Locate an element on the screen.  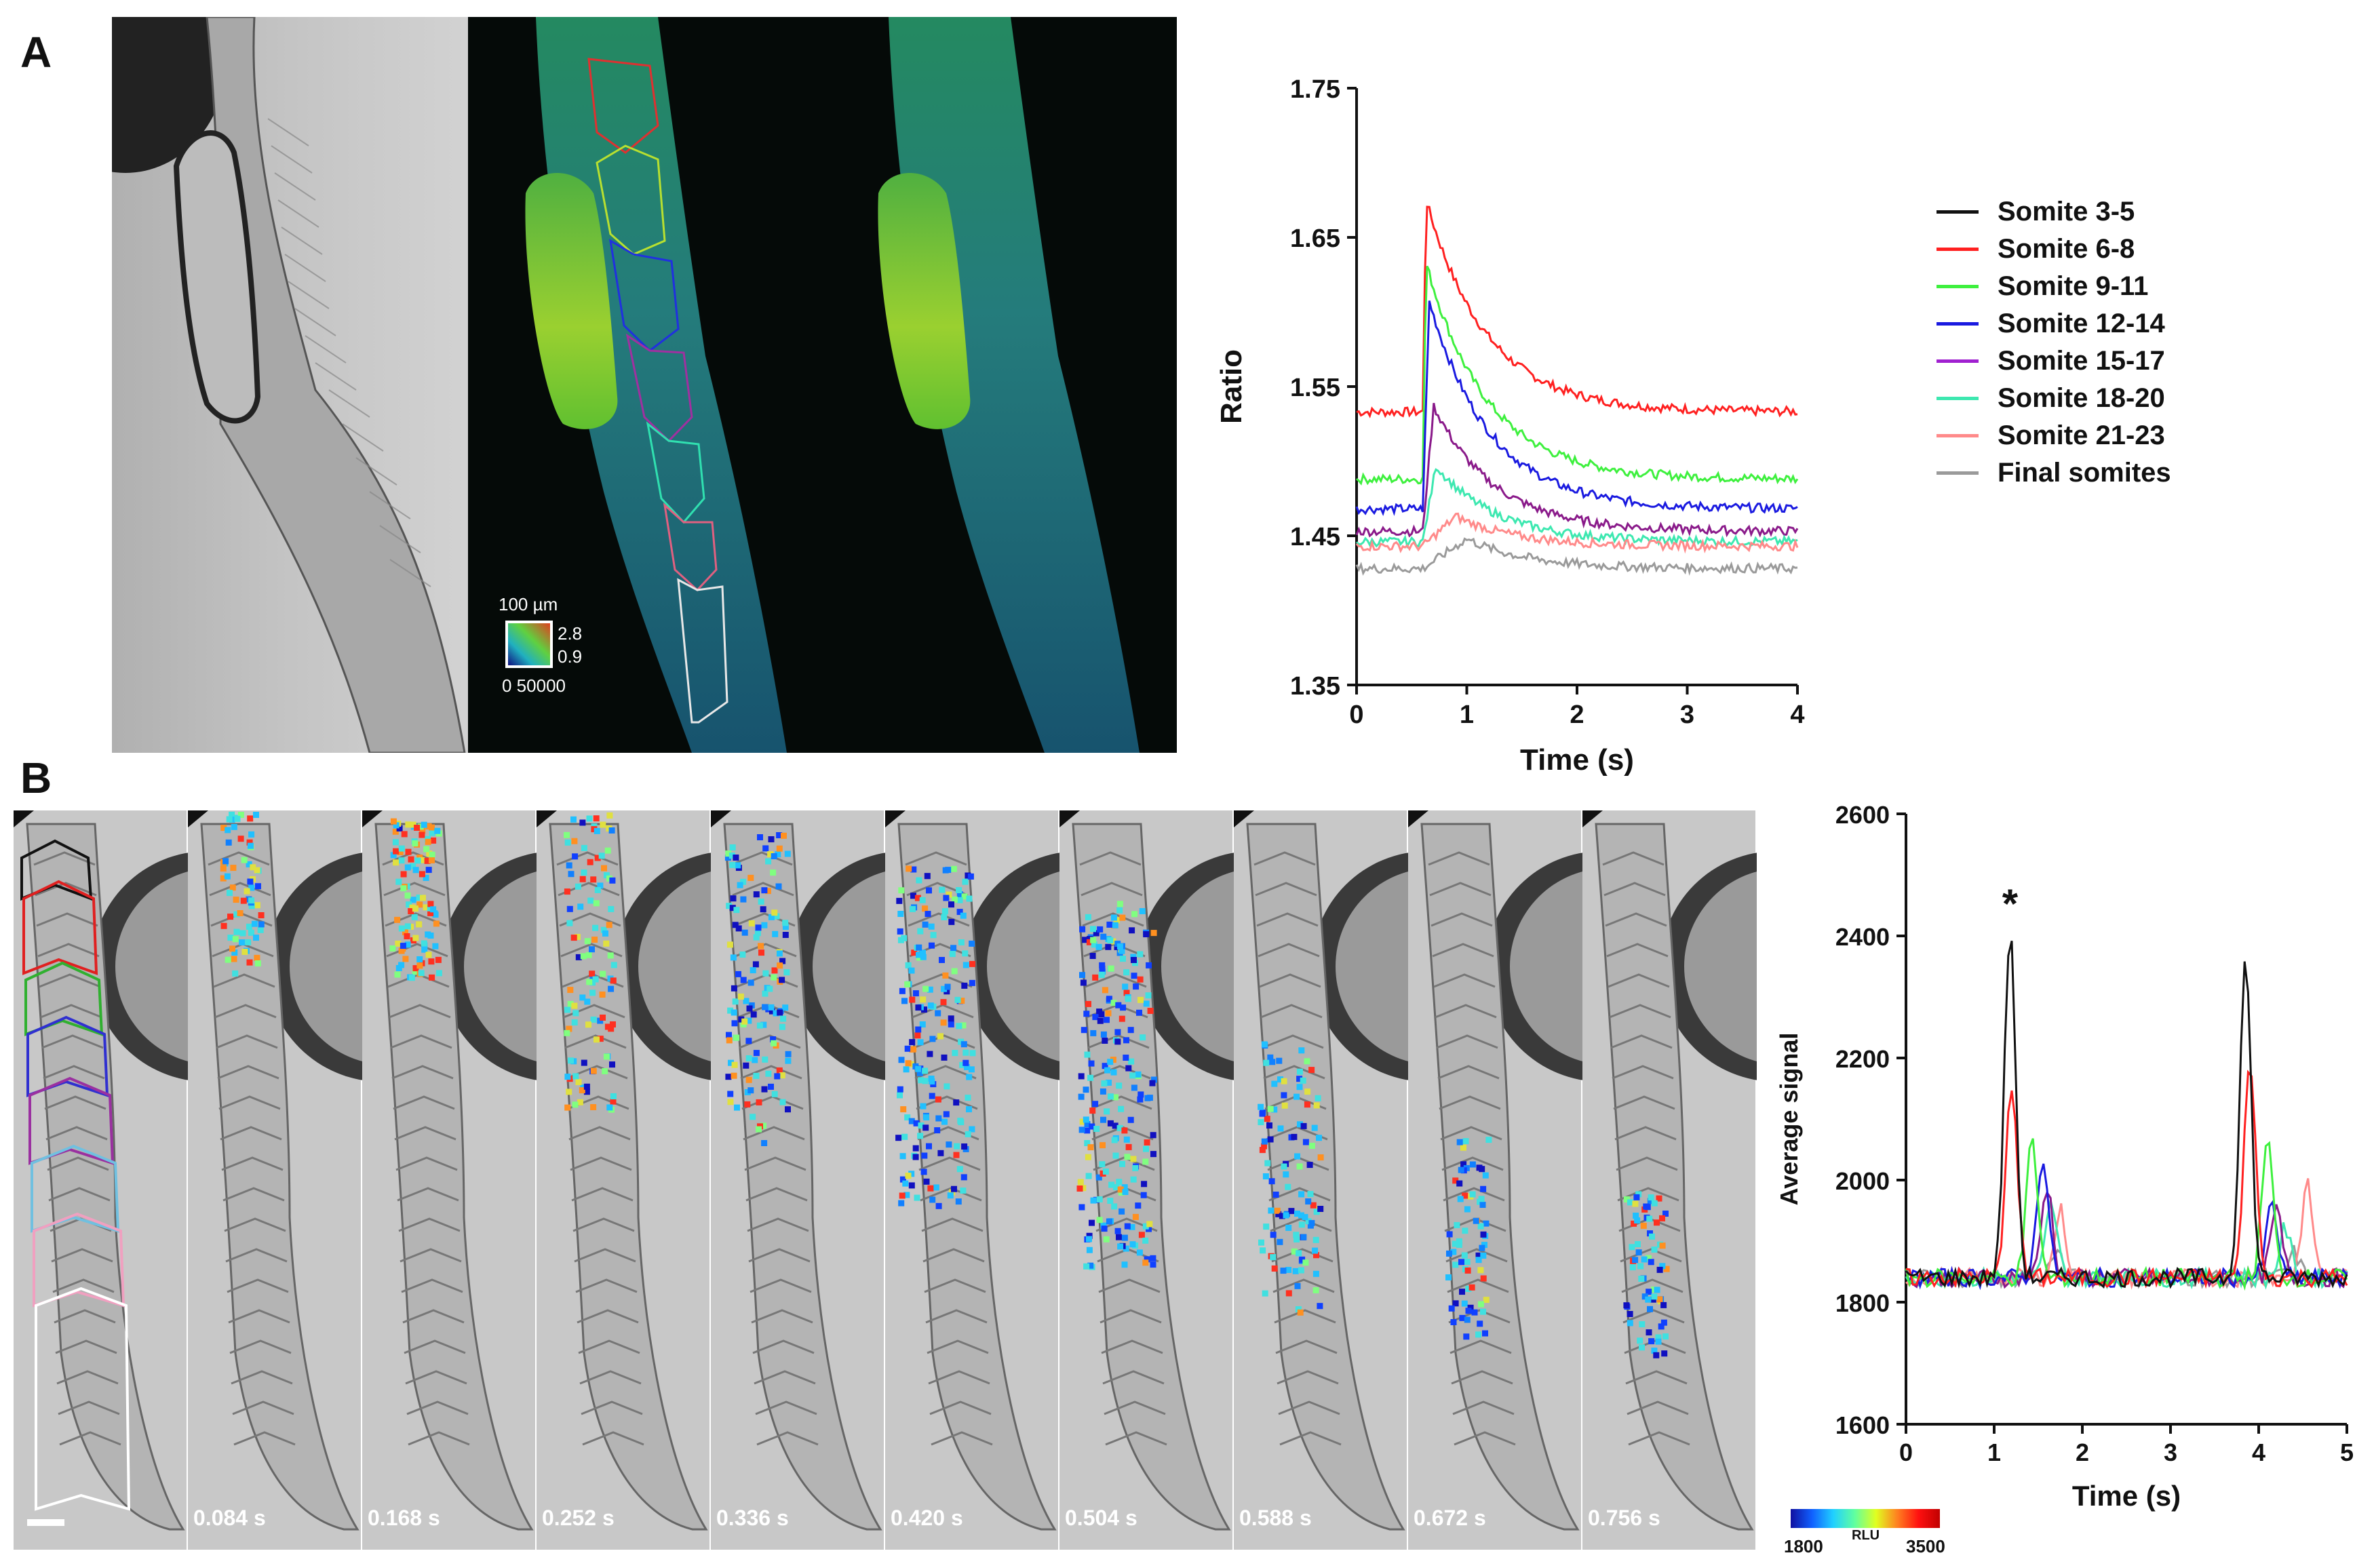
legend-item-somite-15-17: Somite 15-17 is located at coordinates (2051, 361).